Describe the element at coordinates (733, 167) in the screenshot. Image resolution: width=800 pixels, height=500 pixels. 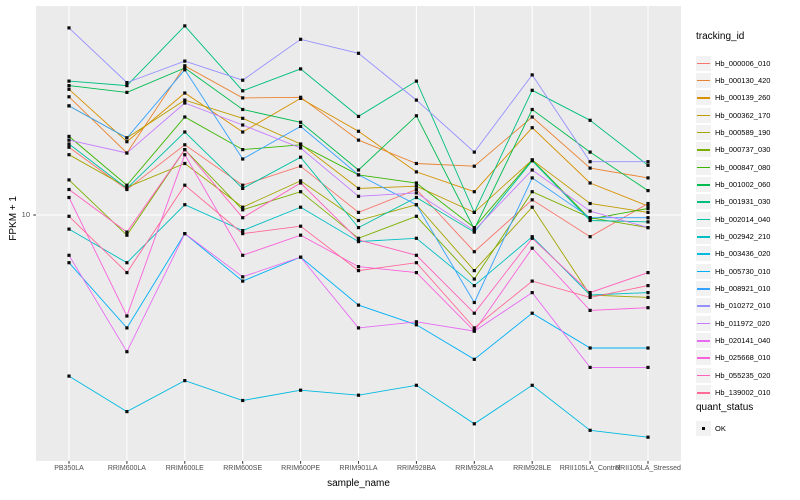
I see `legend-item: Hb_000847_080` at that location.